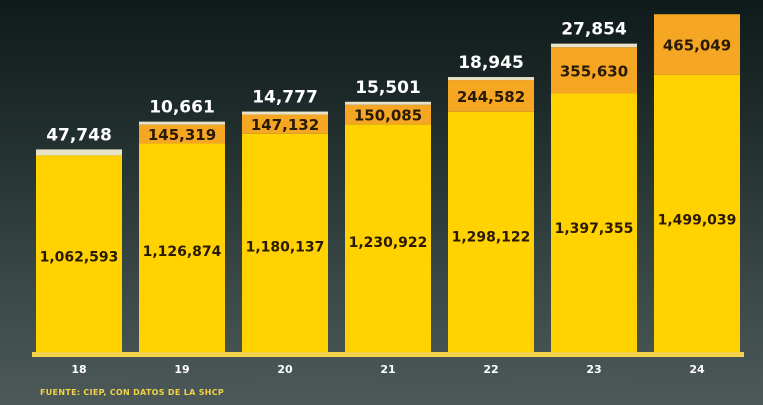 This screenshot has height=405, width=763. I want to click on x-tick-label: 18, so click(78, 369).